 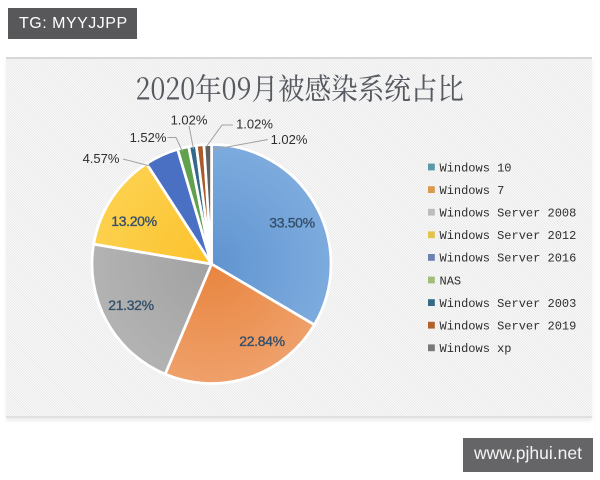 I want to click on svg-text: Windows Server 2003, so click(x=508, y=304).